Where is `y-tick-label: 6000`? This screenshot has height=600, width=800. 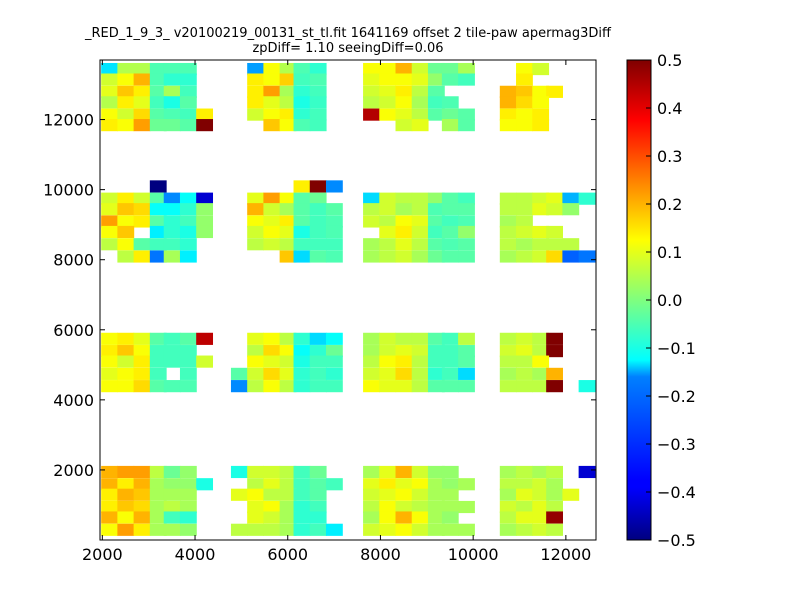 y-tick-label: 6000 is located at coordinates (73, 330).